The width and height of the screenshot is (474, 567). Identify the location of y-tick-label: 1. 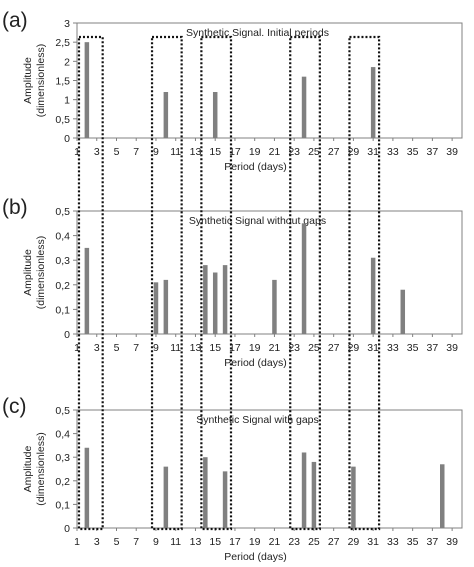
(67, 101).